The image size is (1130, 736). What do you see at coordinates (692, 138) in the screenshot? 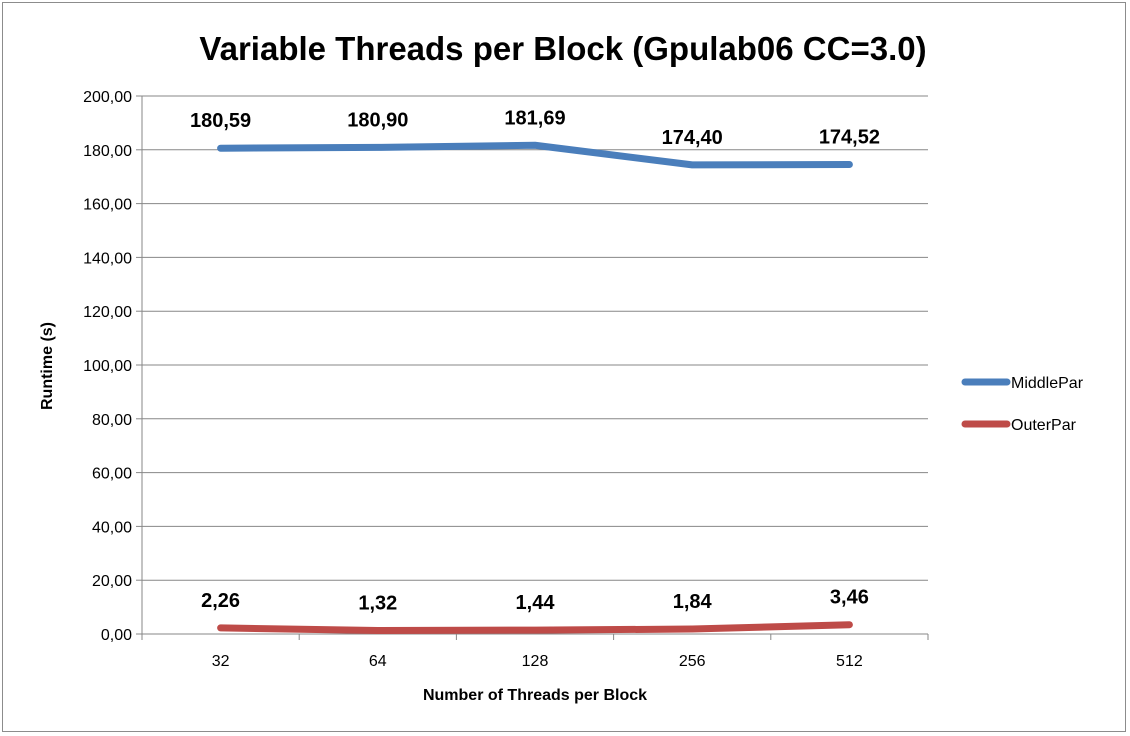
I see `data-label: 174,40` at bounding box center [692, 138].